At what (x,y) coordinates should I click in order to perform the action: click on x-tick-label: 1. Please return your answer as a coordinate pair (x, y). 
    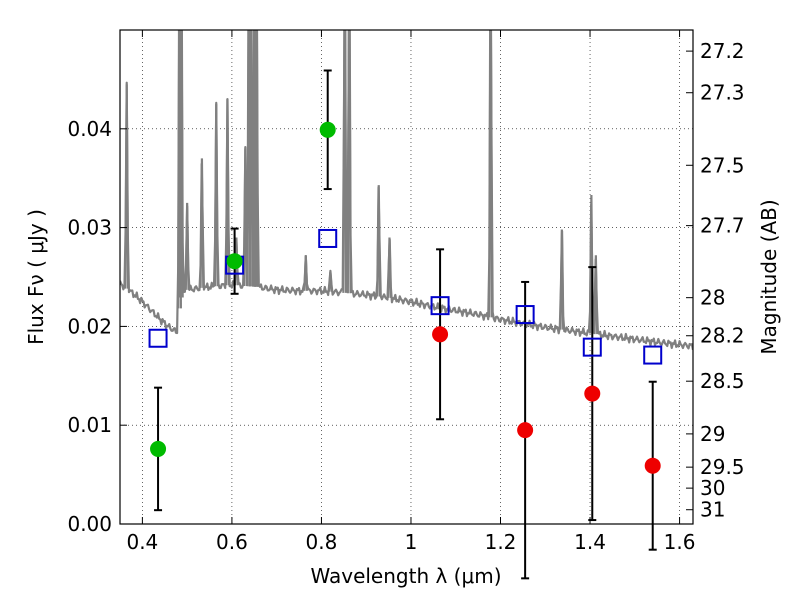
    Looking at the image, I should click on (411, 542).